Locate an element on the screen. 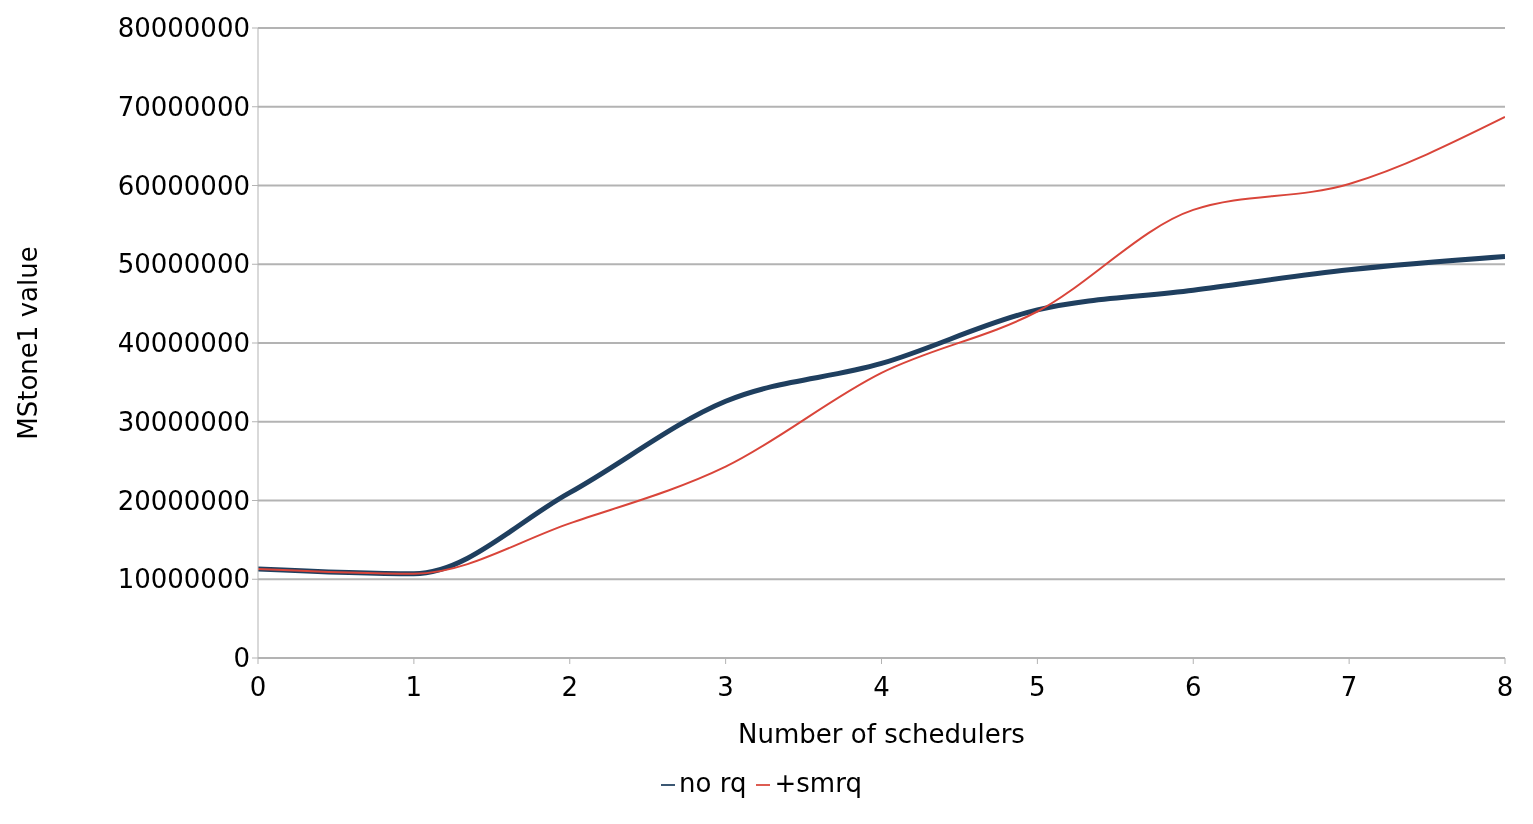 The width and height of the screenshot is (1533, 824). y-tick-label: 30000000 is located at coordinates (183, 421).